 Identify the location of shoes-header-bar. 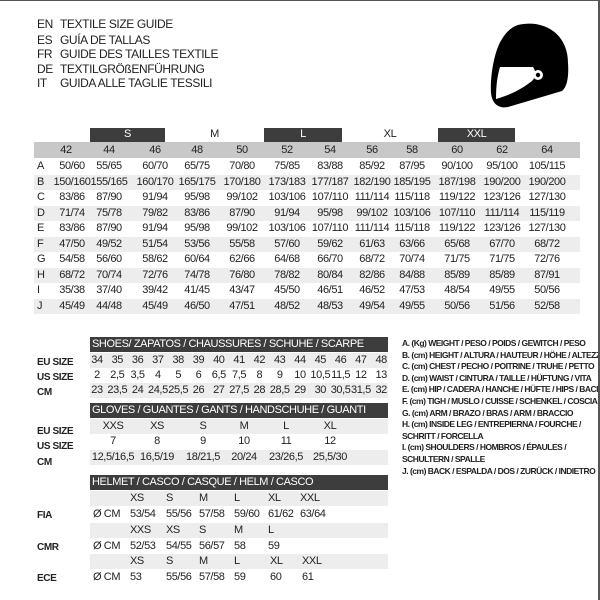
(239, 344).